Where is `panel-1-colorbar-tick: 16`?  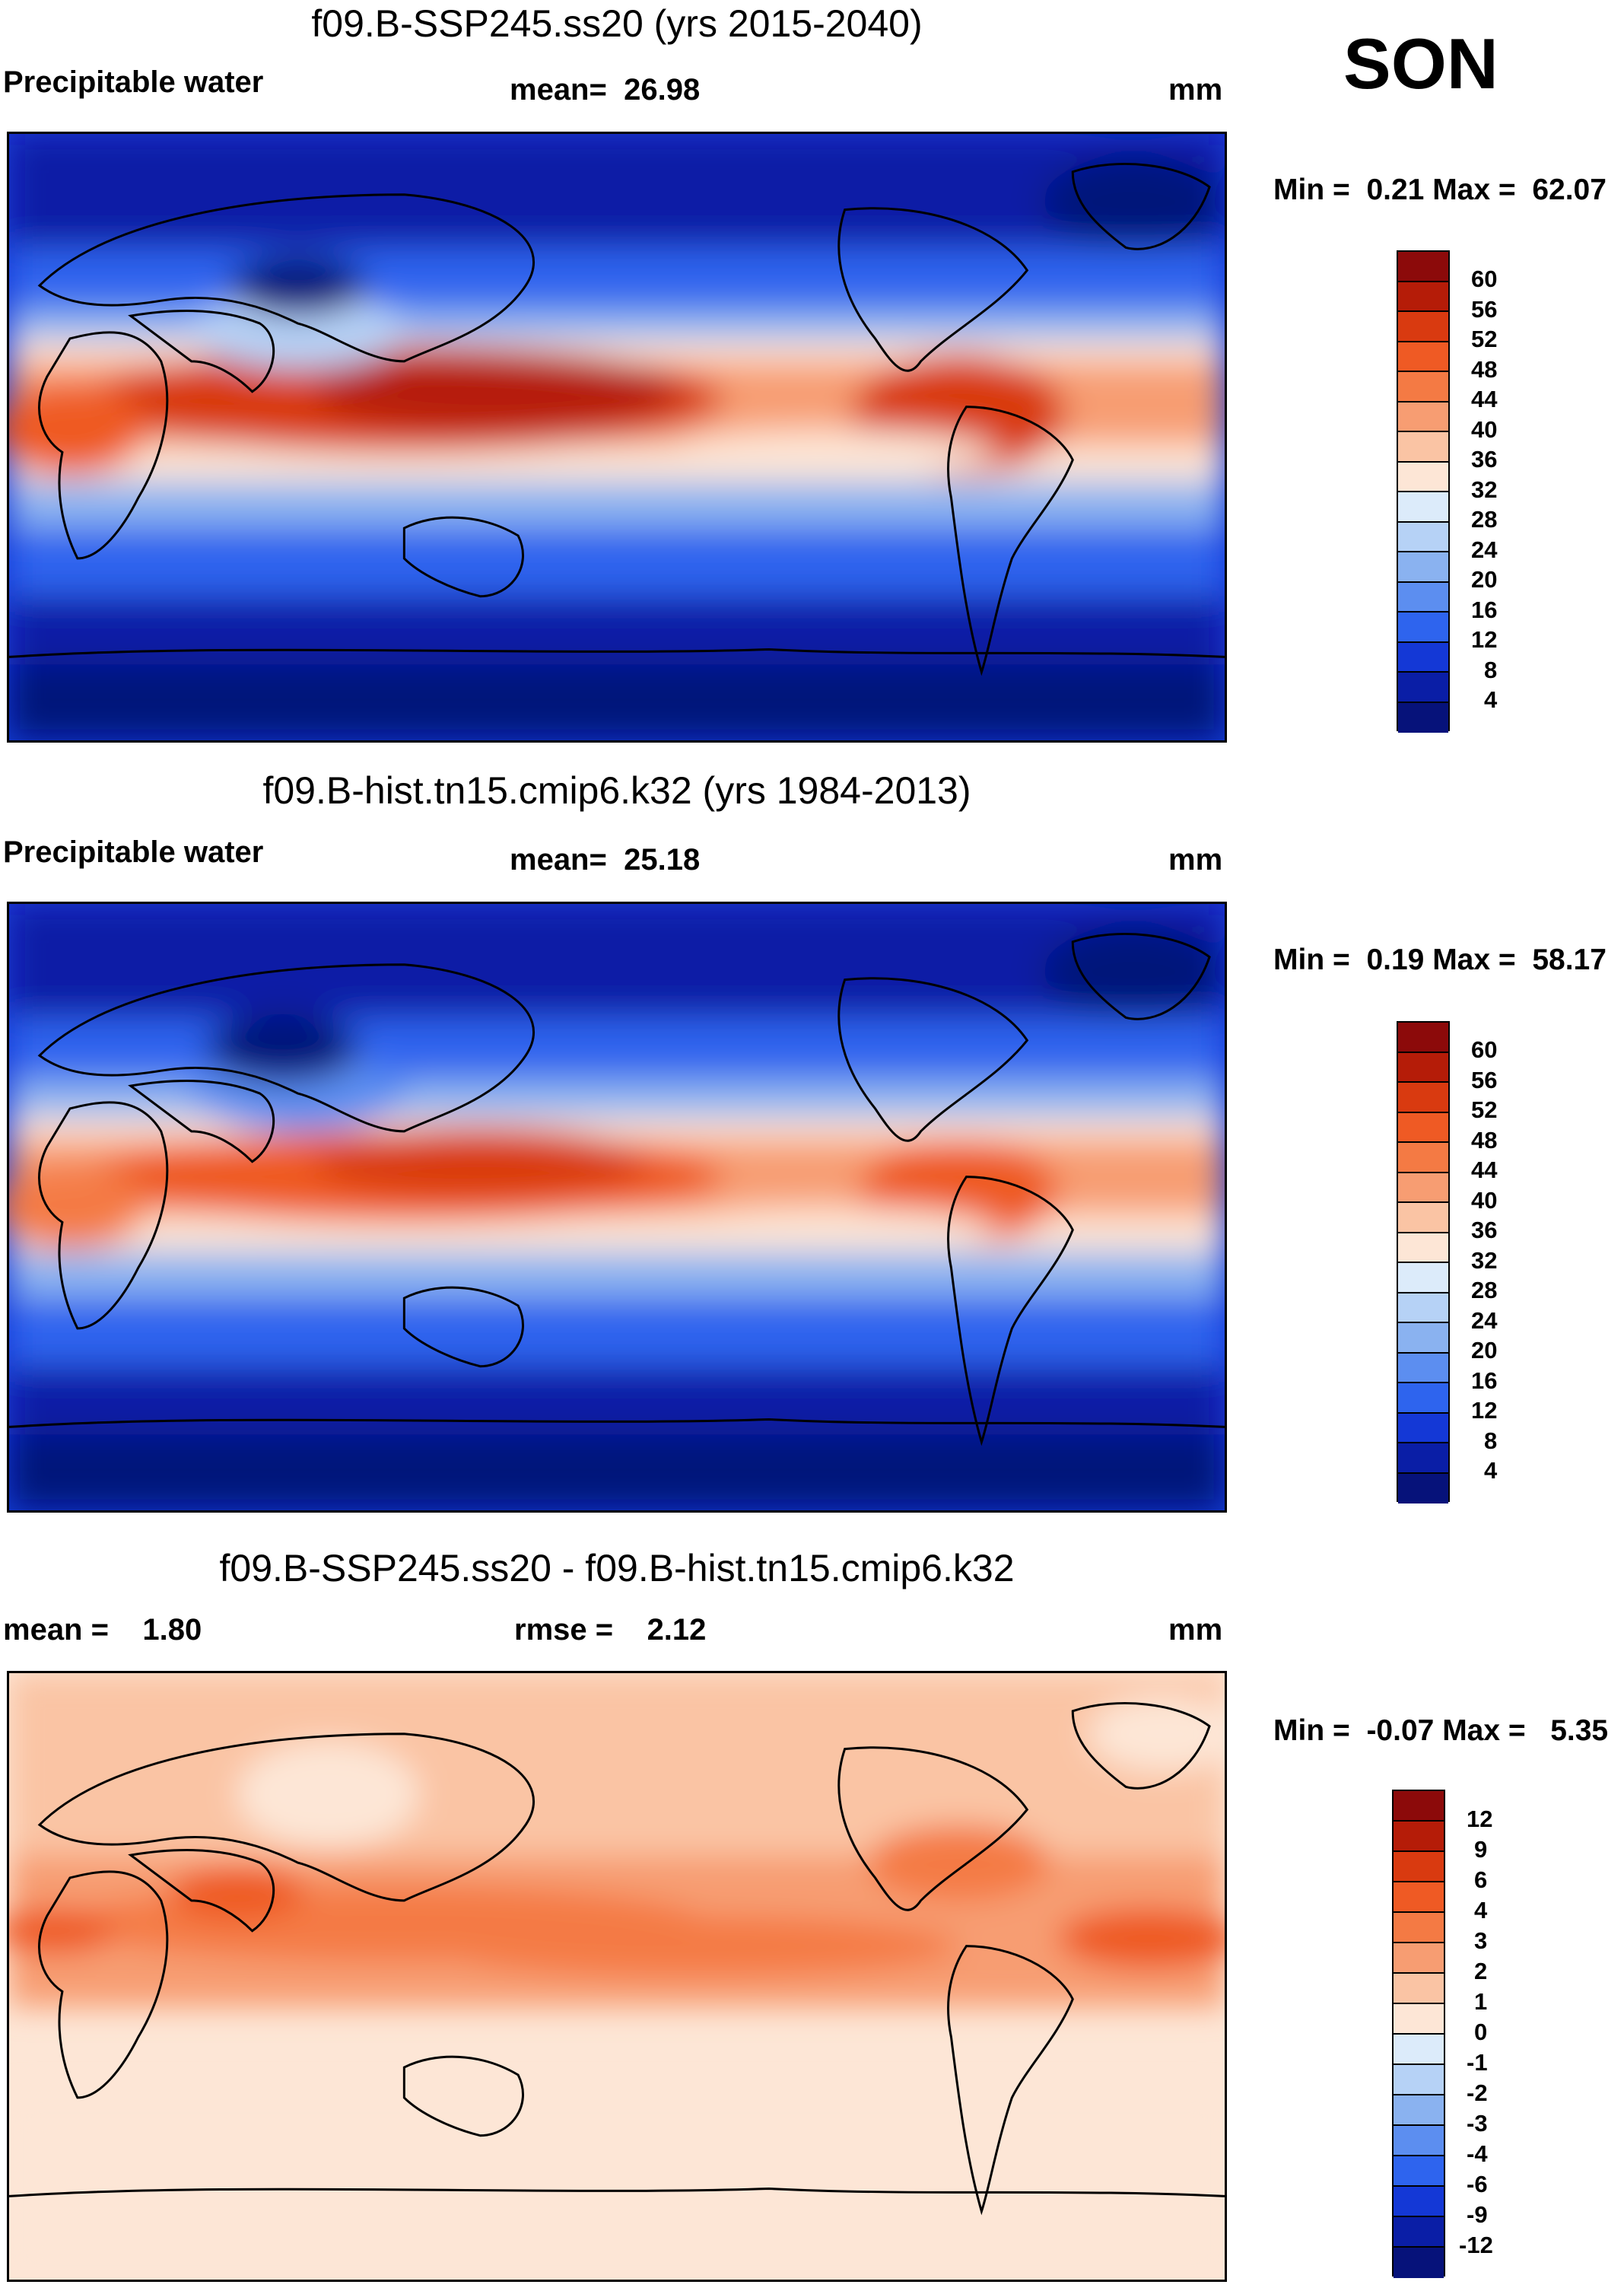 panel-1-colorbar-tick: 16 is located at coordinates (1484, 610).